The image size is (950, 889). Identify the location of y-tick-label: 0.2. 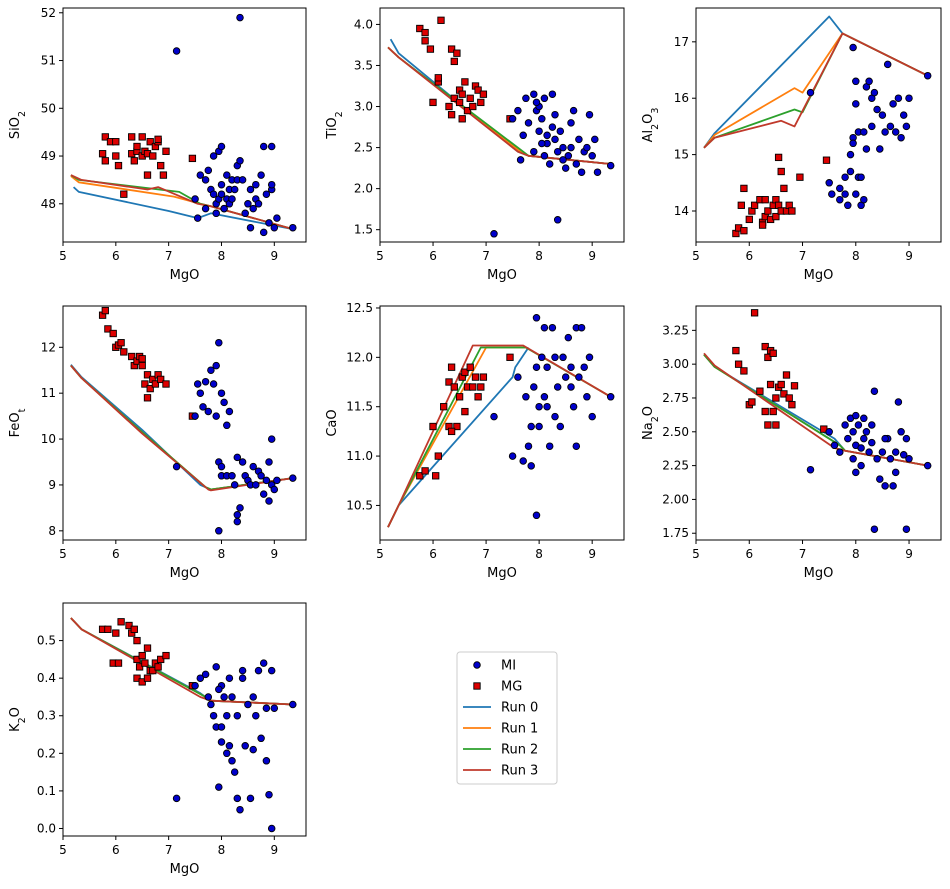
(46, 753).